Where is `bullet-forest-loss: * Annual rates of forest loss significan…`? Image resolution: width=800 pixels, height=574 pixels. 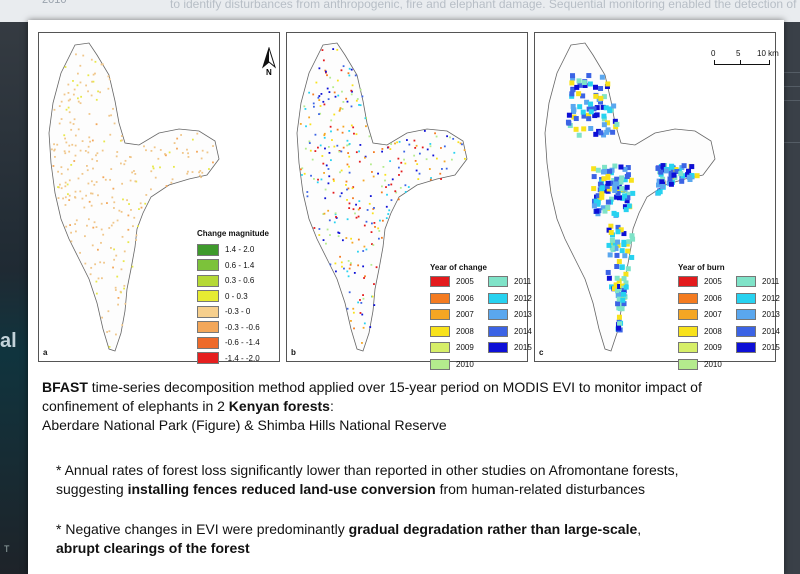
bullet-forest-loss: * Annual rates of forest loss significan… is located at coordinates (413, 480).